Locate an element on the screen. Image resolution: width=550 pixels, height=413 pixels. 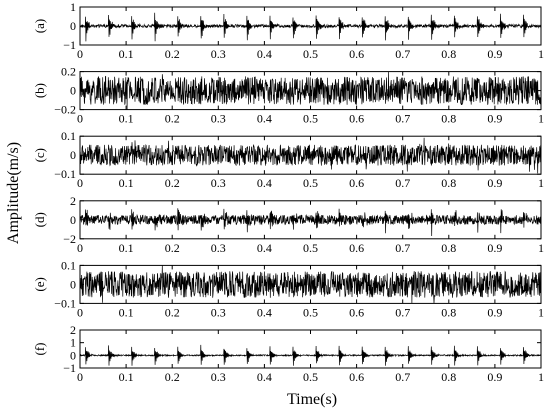
signal-series-f is located at coordinates (310, 355).